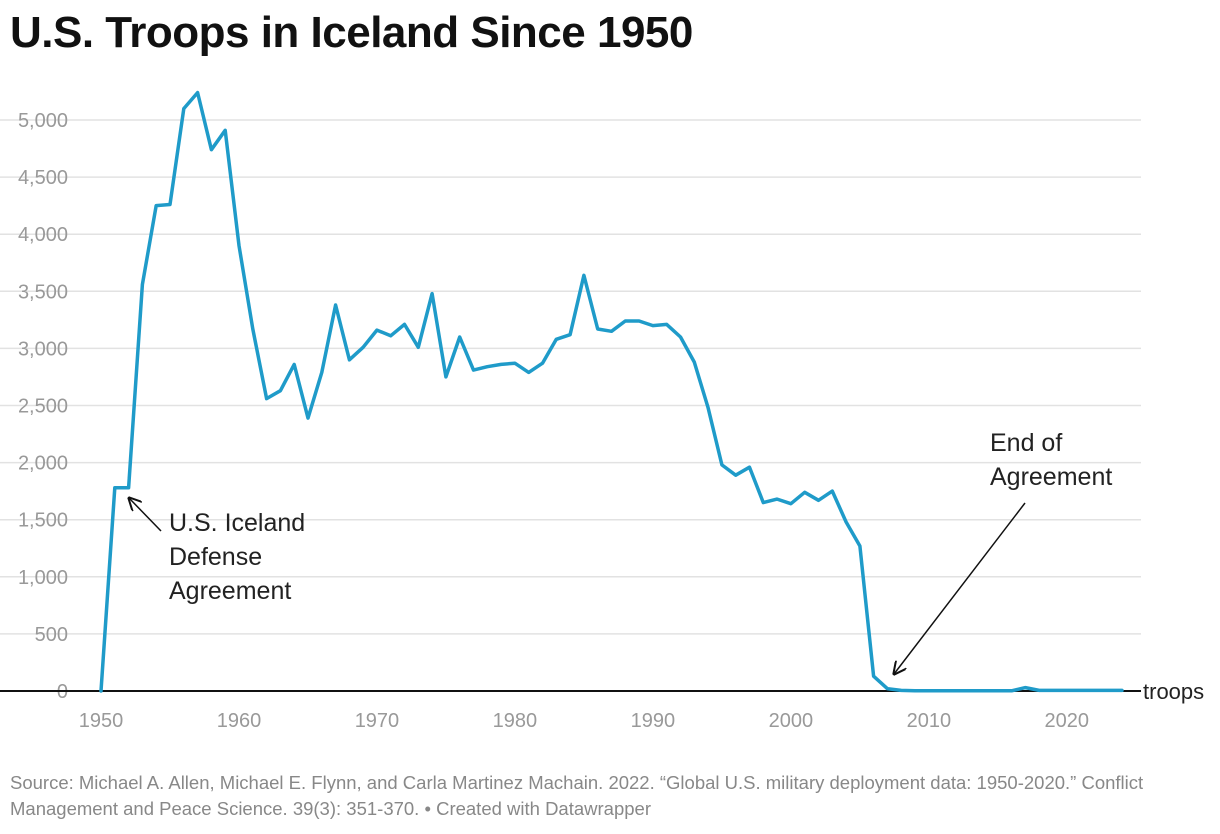 The image size is (1220, 834). I want to click on y-tick-label: 5,000, so click(43, 121).